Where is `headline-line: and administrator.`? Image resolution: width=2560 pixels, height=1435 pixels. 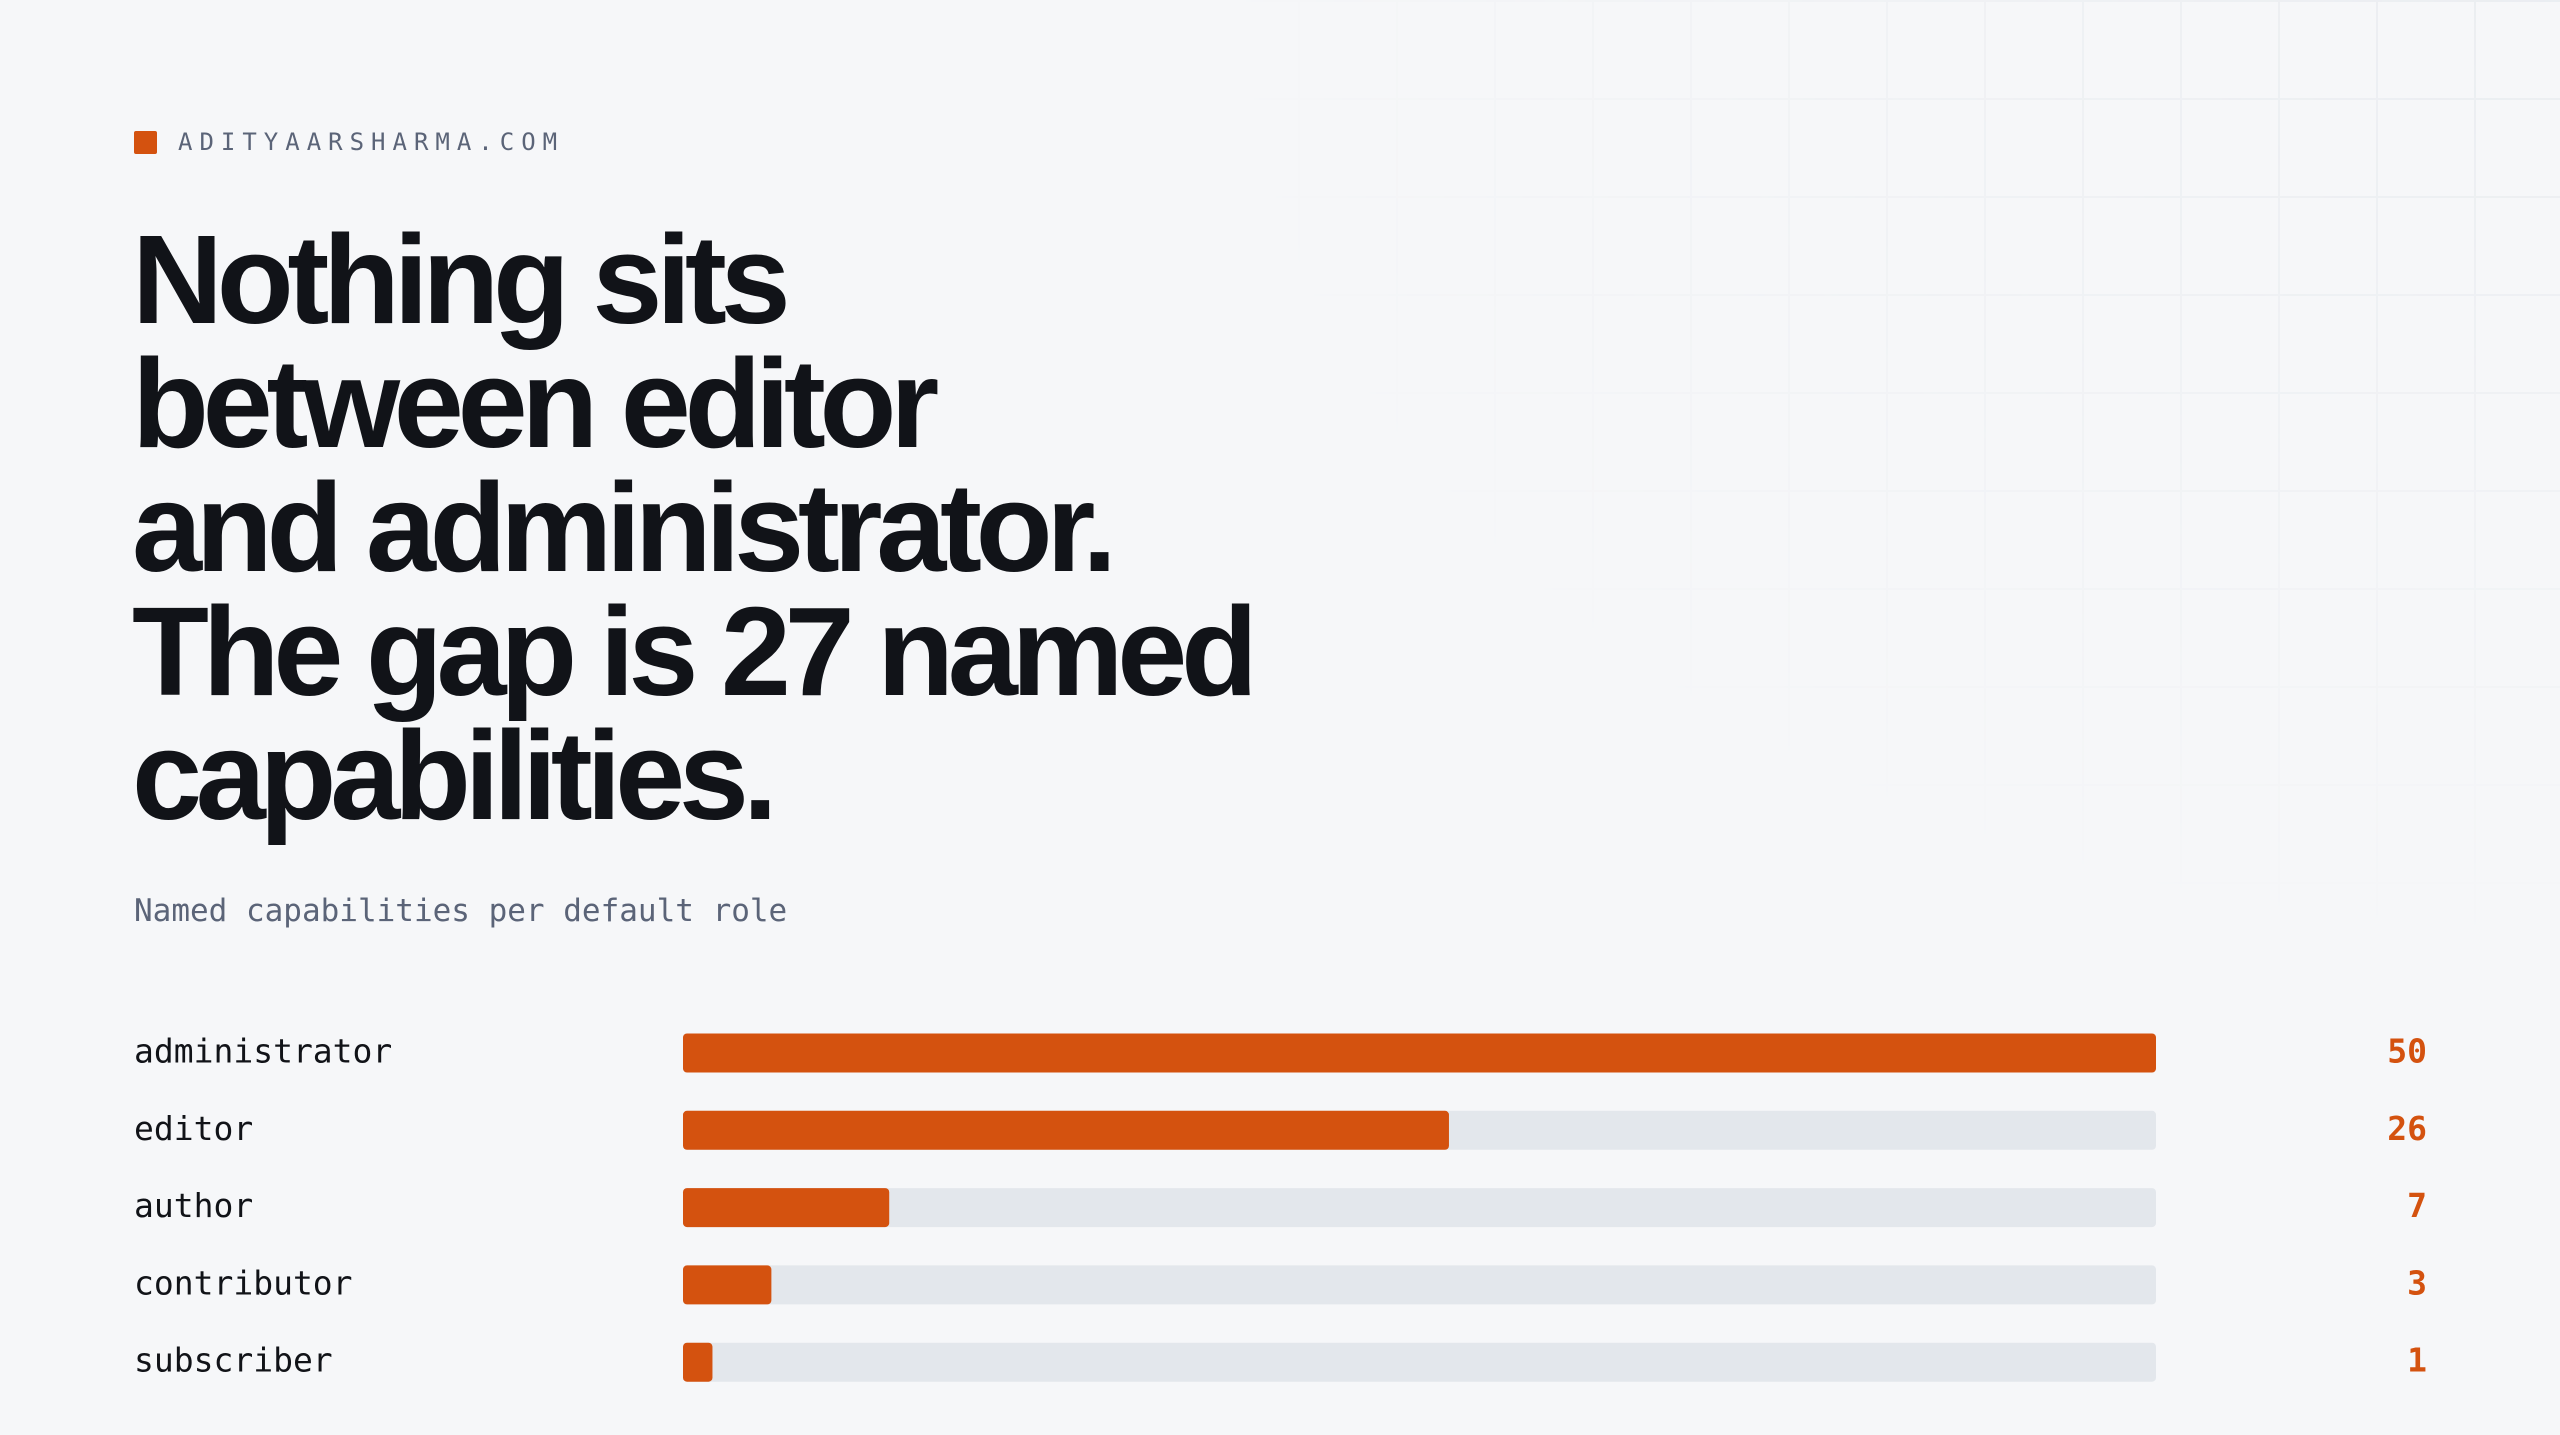
headline-line: and administrator. is located at coordinates (624, 527).